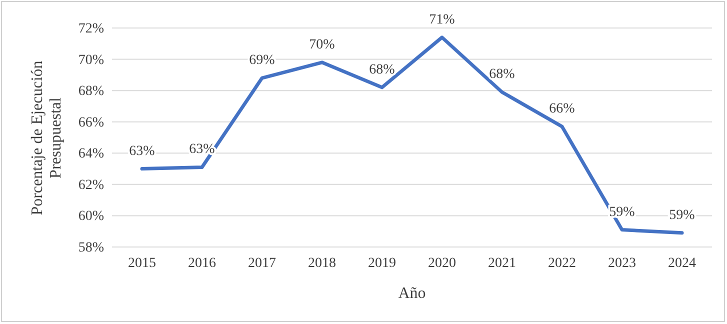 The height and width of the screenshot is (324, 727). What do you see at coordinates (142, 151) in the screenshot?
I see `data-label: 63%` at bounding box center [142, 151].